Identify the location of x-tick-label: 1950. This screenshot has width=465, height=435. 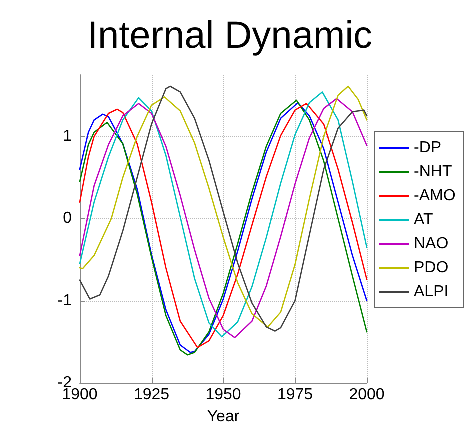
(224, 395).